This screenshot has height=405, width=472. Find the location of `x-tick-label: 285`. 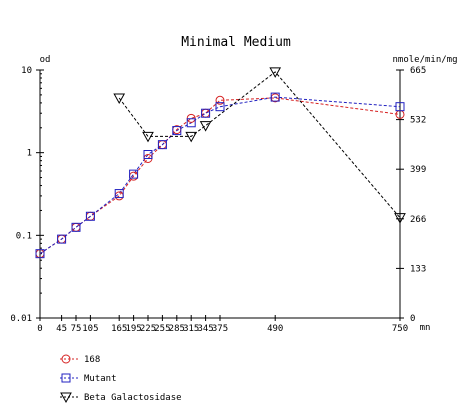

x-tick-label: 285 is located at coordinates (177, 329).